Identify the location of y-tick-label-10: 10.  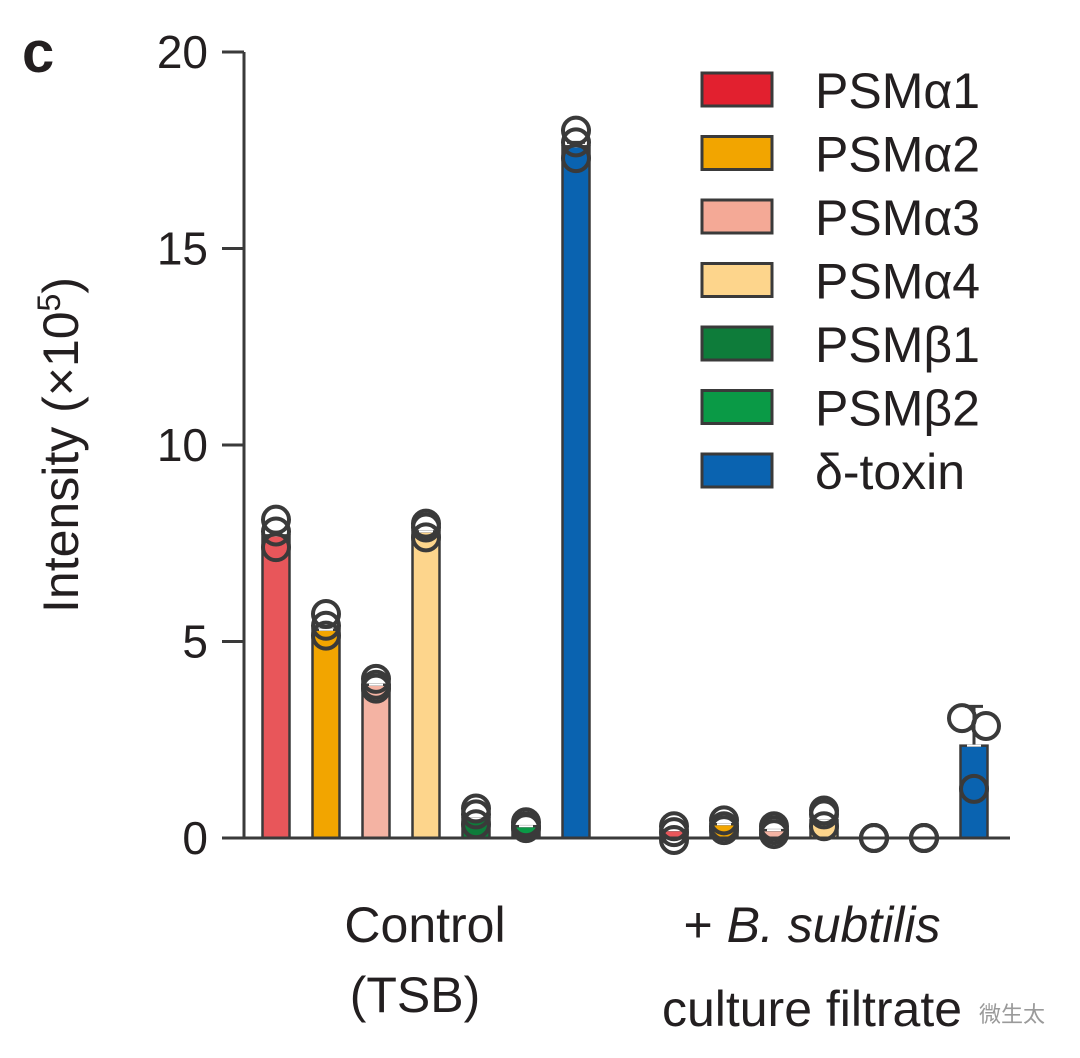
(182, 445).